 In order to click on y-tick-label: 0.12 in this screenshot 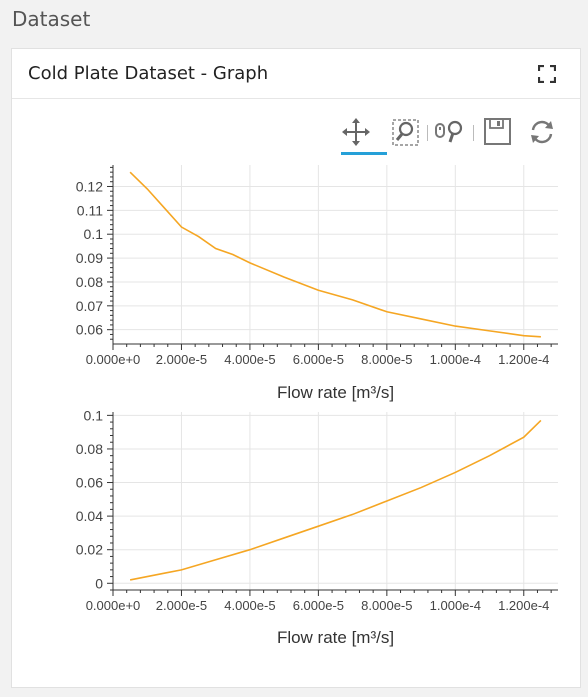, I will do `click(89, 186)`.